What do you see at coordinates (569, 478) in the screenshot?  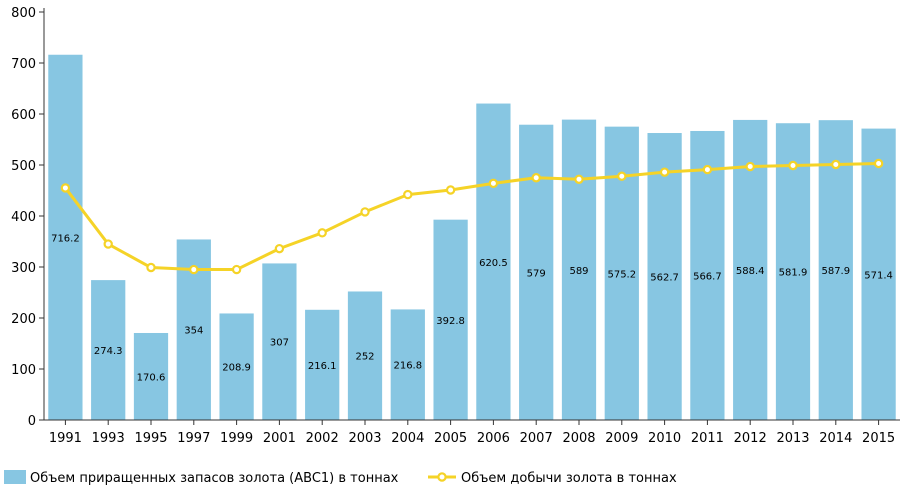 I see `legend-label-line: Объем добычи золота в тоннах` at bounding box center [569, 478].